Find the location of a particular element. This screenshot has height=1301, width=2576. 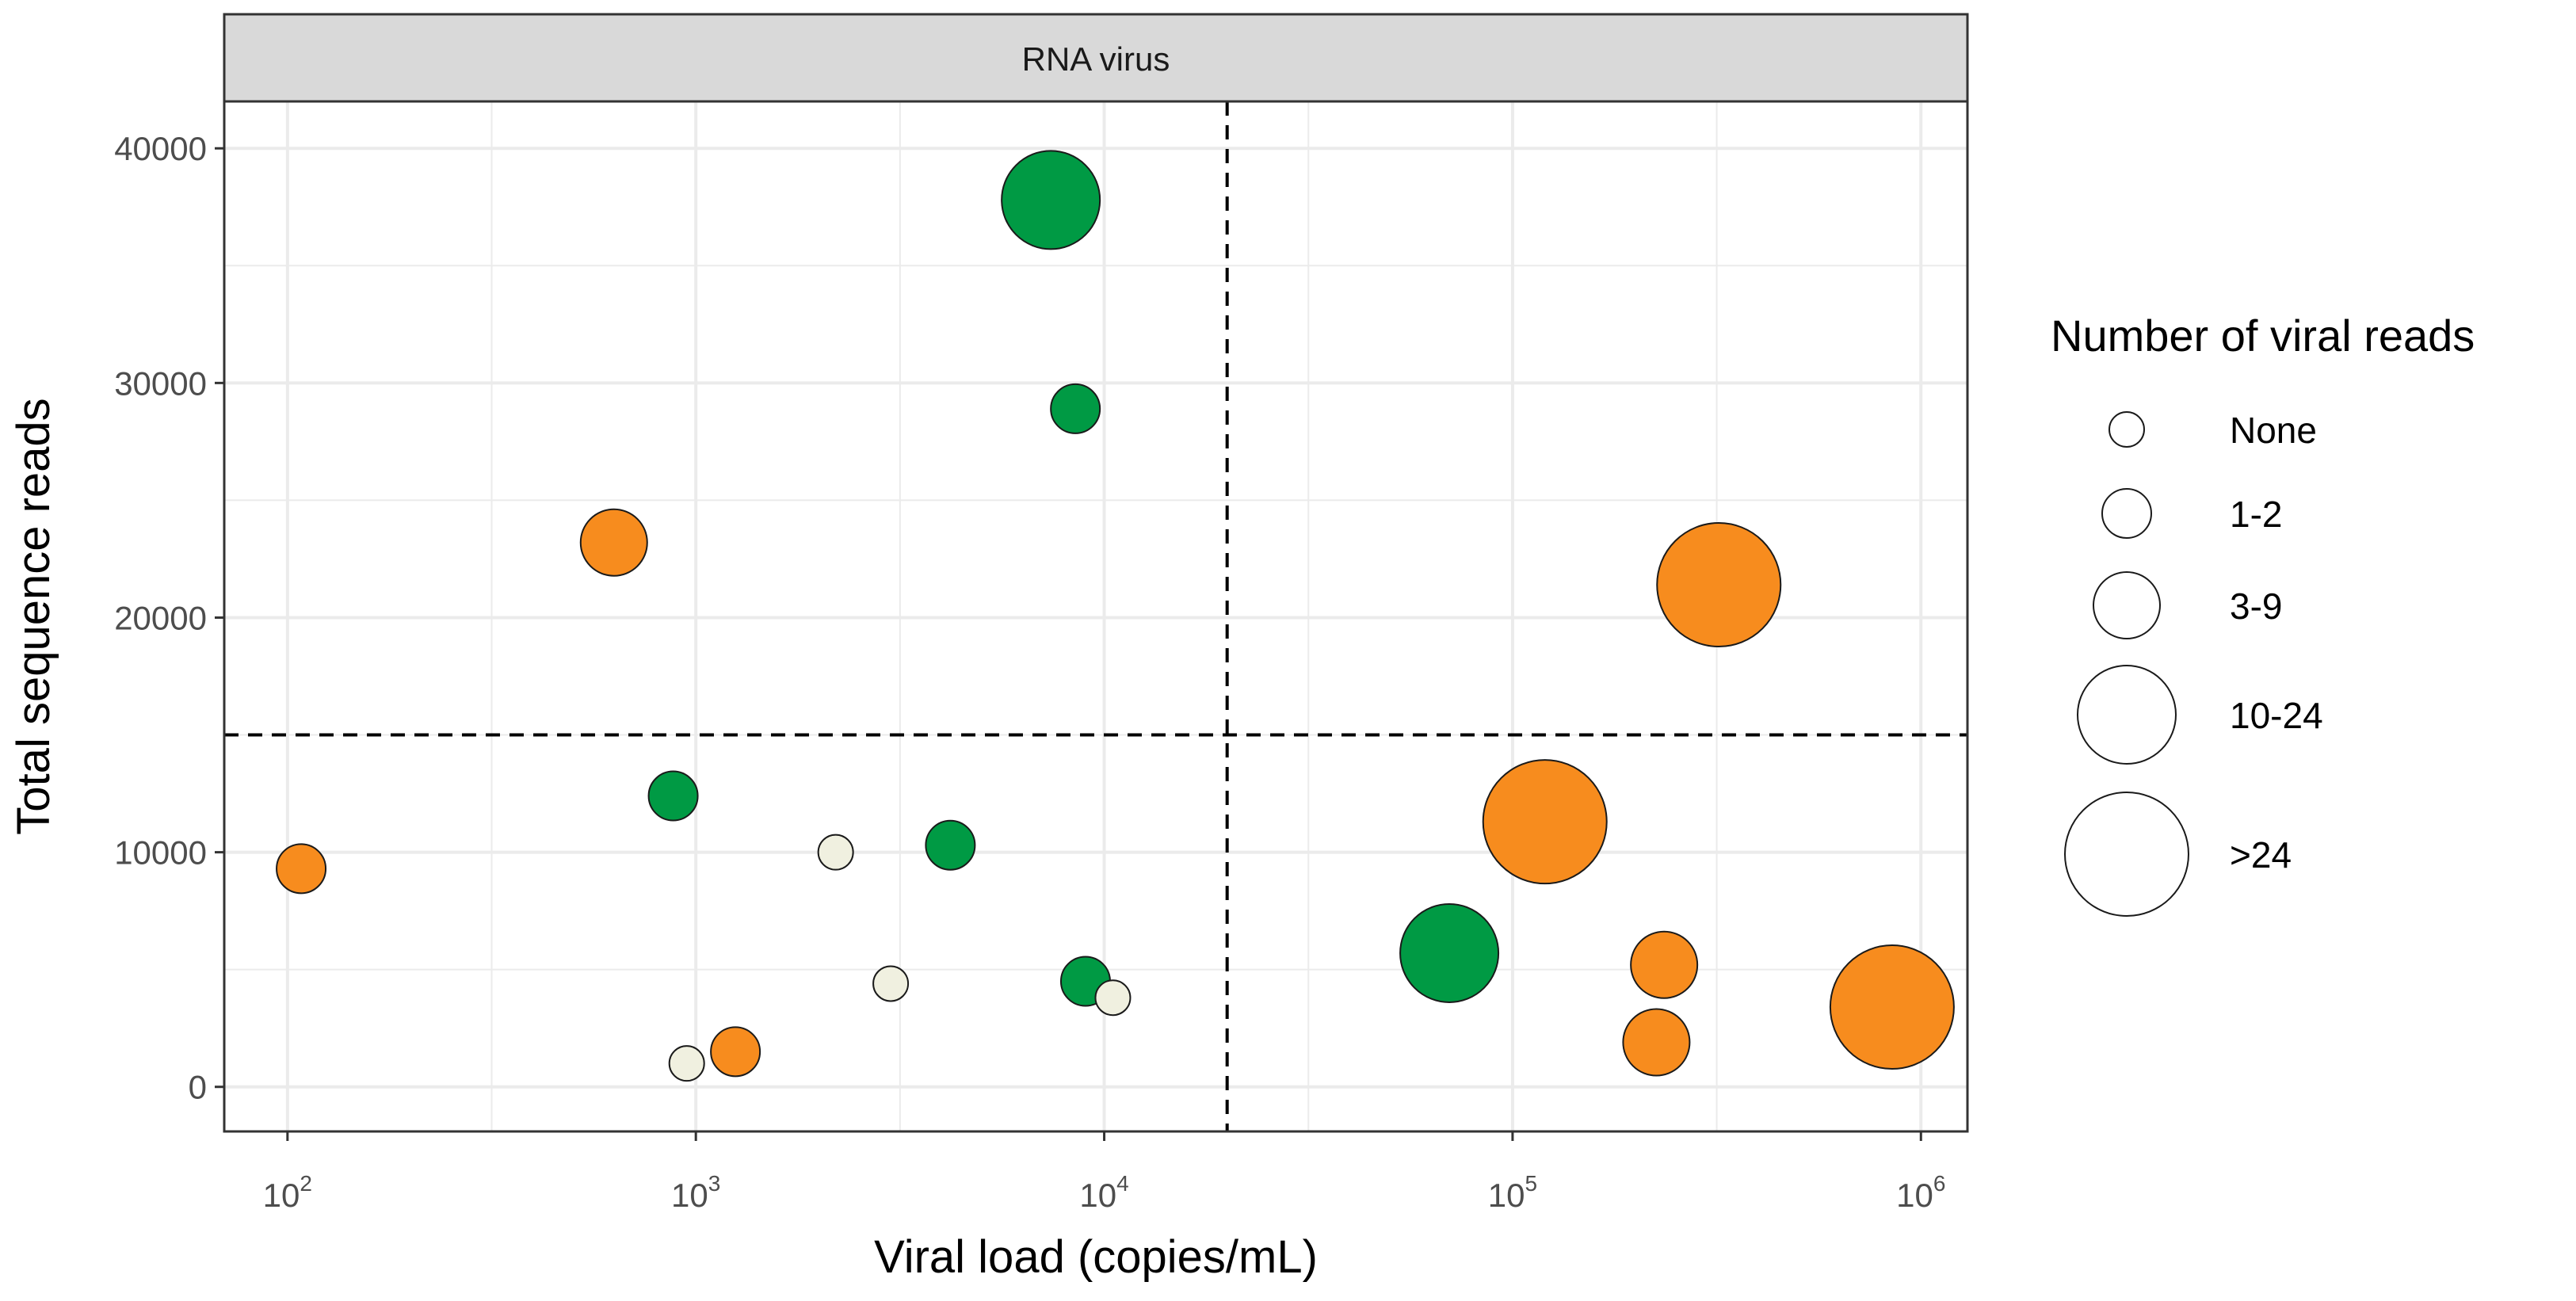

facet-strip is located at coordinates (1096, 58).